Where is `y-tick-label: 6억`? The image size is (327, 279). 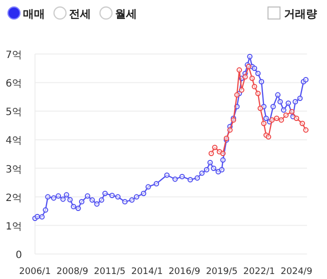
y-tick-label: 6억 is located at coordinates (14, 84).